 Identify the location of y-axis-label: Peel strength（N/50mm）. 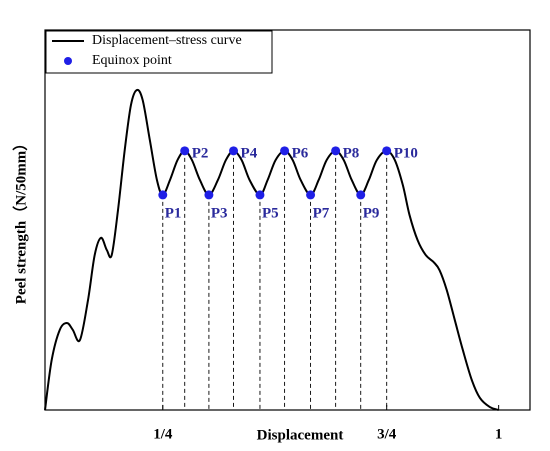
(20, 220).